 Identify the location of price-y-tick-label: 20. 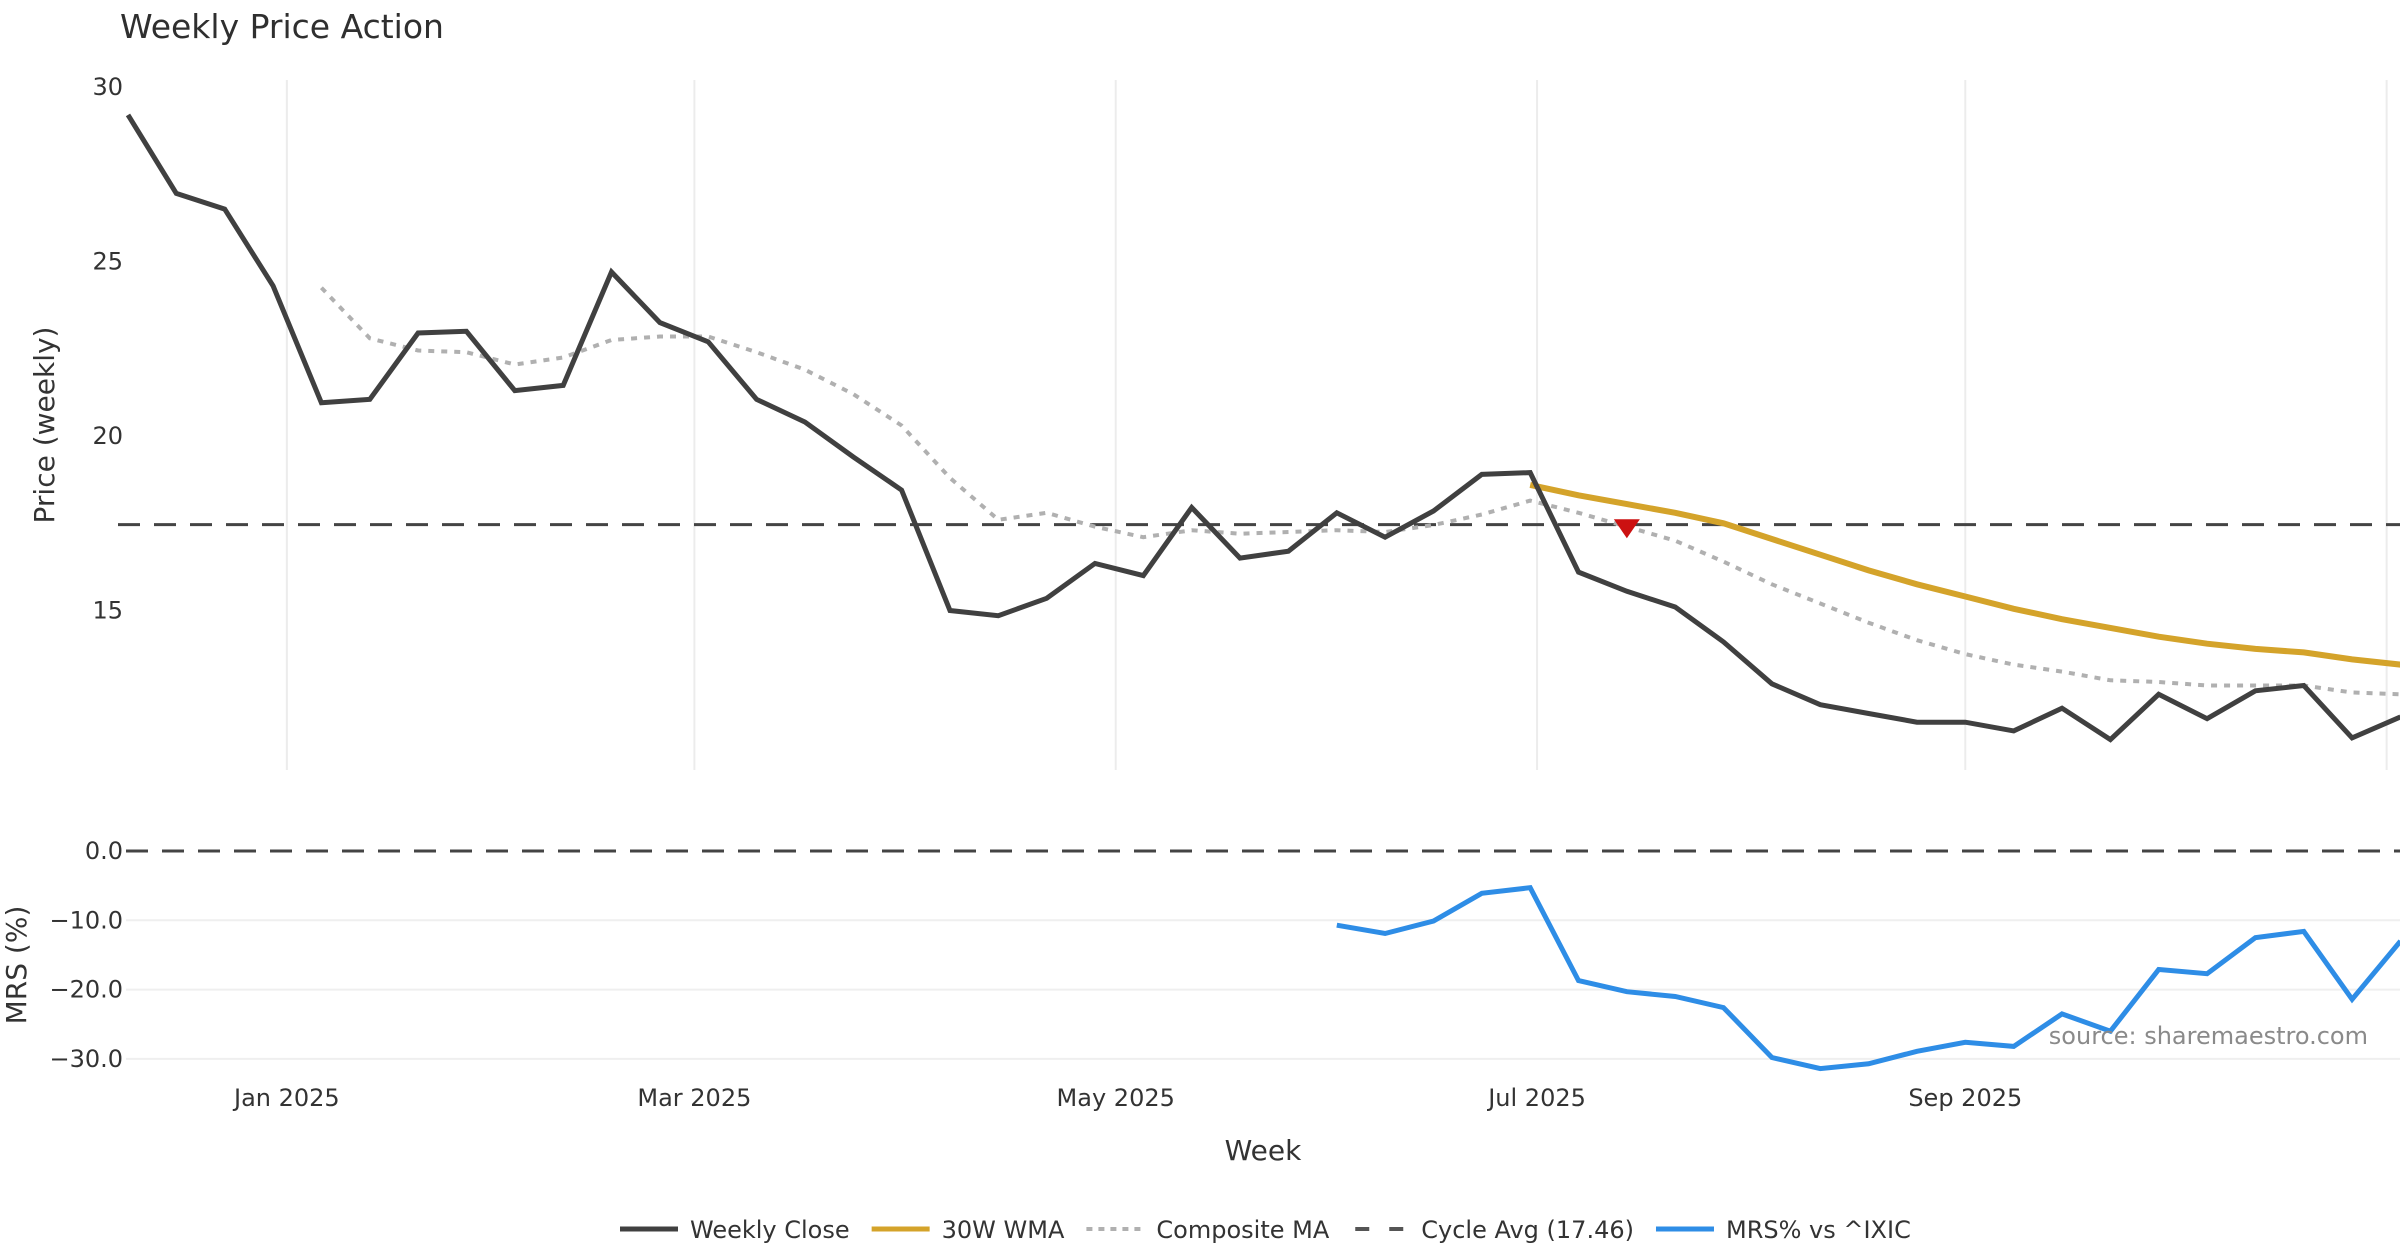
(107, 436).